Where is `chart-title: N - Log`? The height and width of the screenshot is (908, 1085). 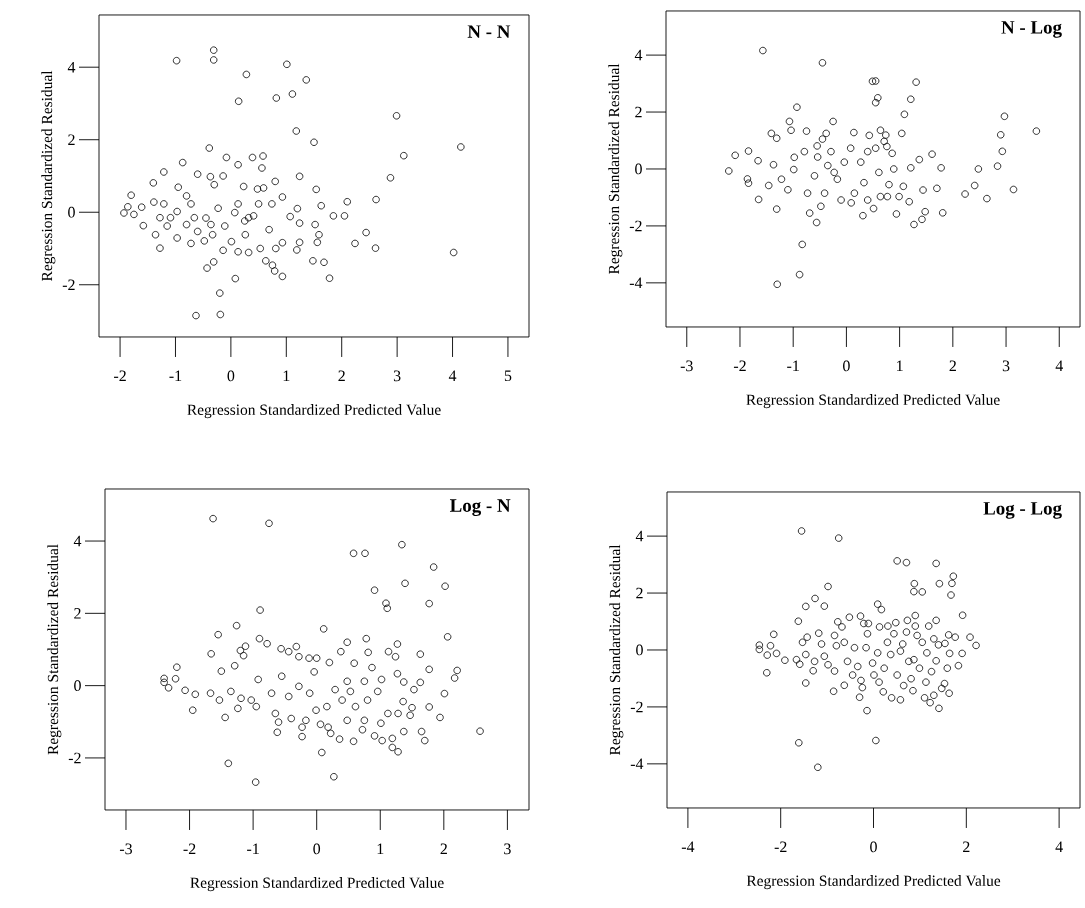 chart-title: N - Log is located at coordinates (1031, 29).